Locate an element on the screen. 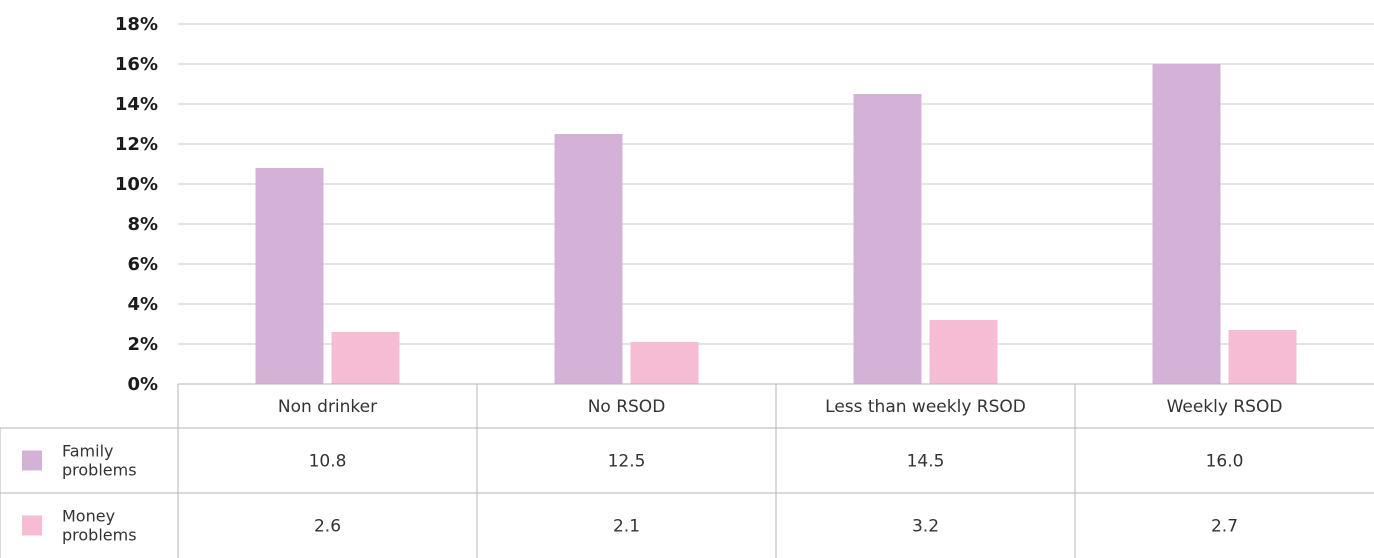  series-label: Family problems is located at coordinates (99, 461).